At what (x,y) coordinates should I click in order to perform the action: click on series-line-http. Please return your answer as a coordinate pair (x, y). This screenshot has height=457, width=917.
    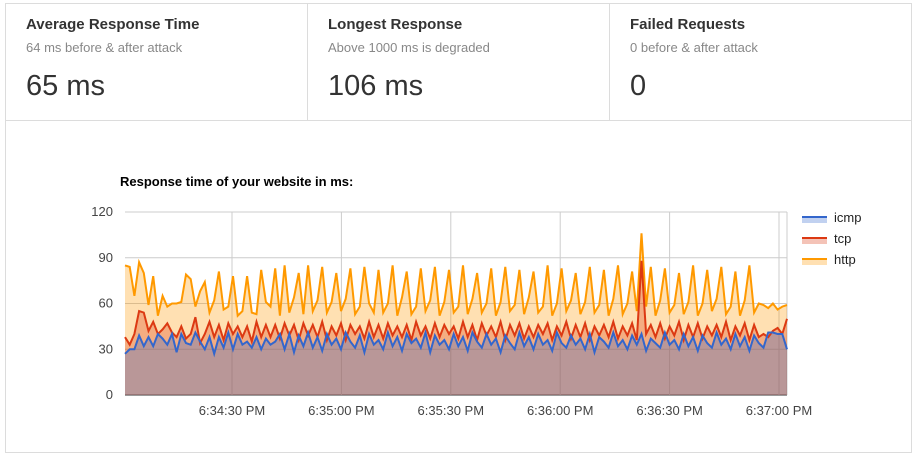
    Looking at the image, I should click on (456, 276).